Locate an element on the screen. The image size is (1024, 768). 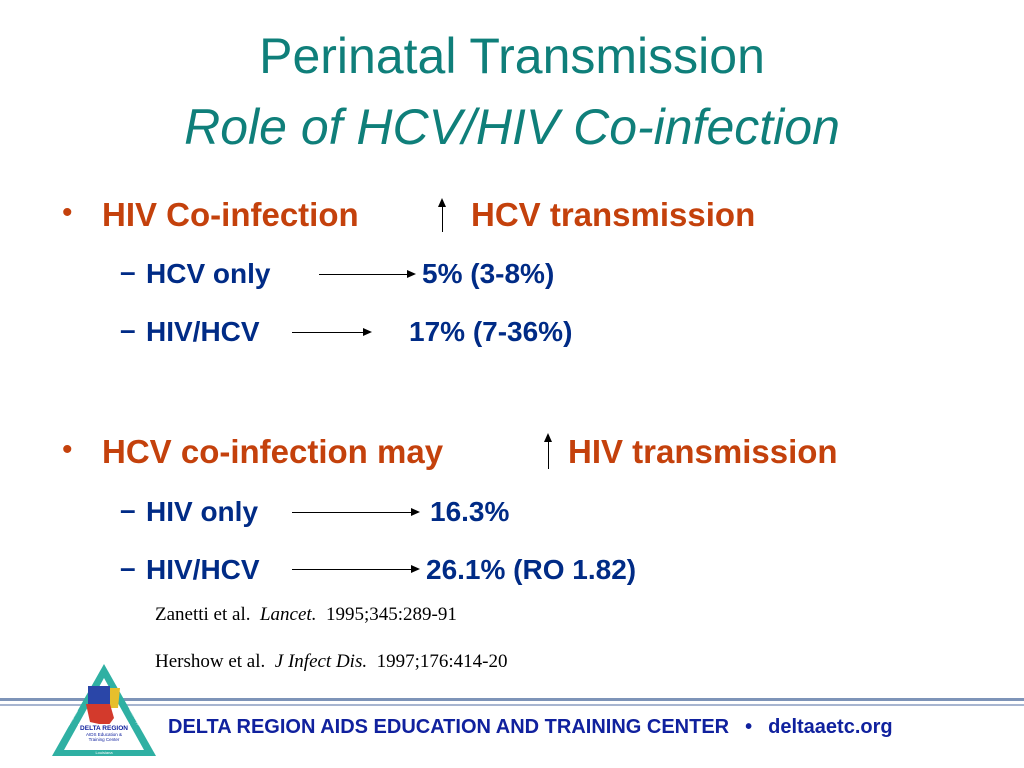
citation-journal: J Infect Dis. is located at coordinates (321, 661).